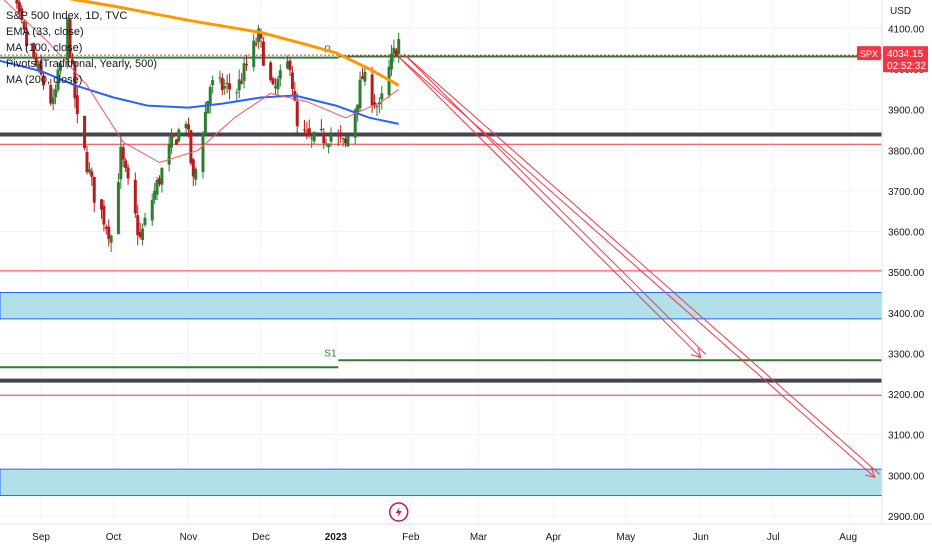 The image size is (932, 550). I want to click on last-price-text: 4034.15, so click(905, 54).